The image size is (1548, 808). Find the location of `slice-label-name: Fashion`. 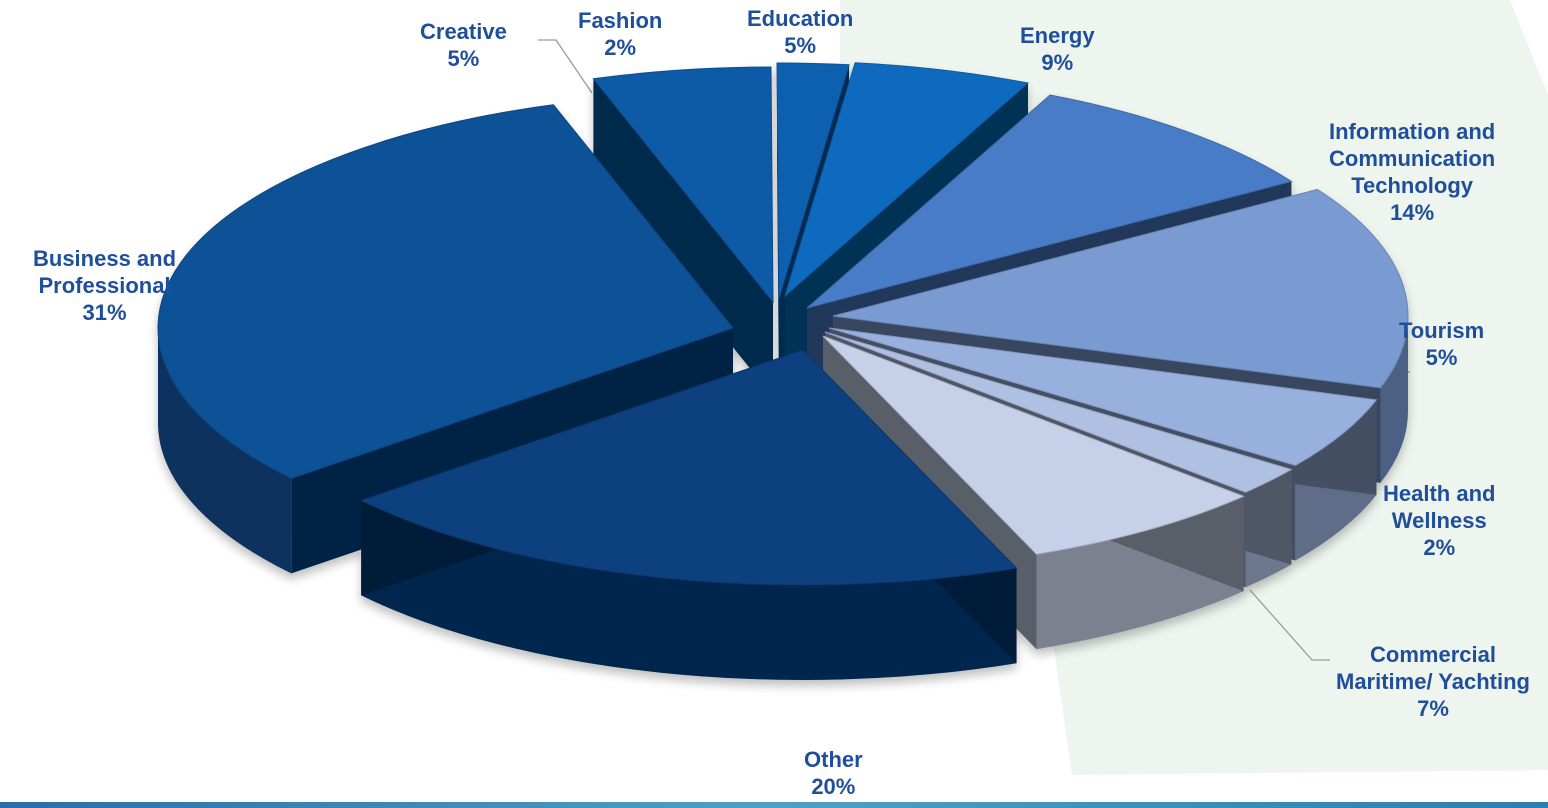

slice-label-name: Fashion is located at coordinates (620, 20).